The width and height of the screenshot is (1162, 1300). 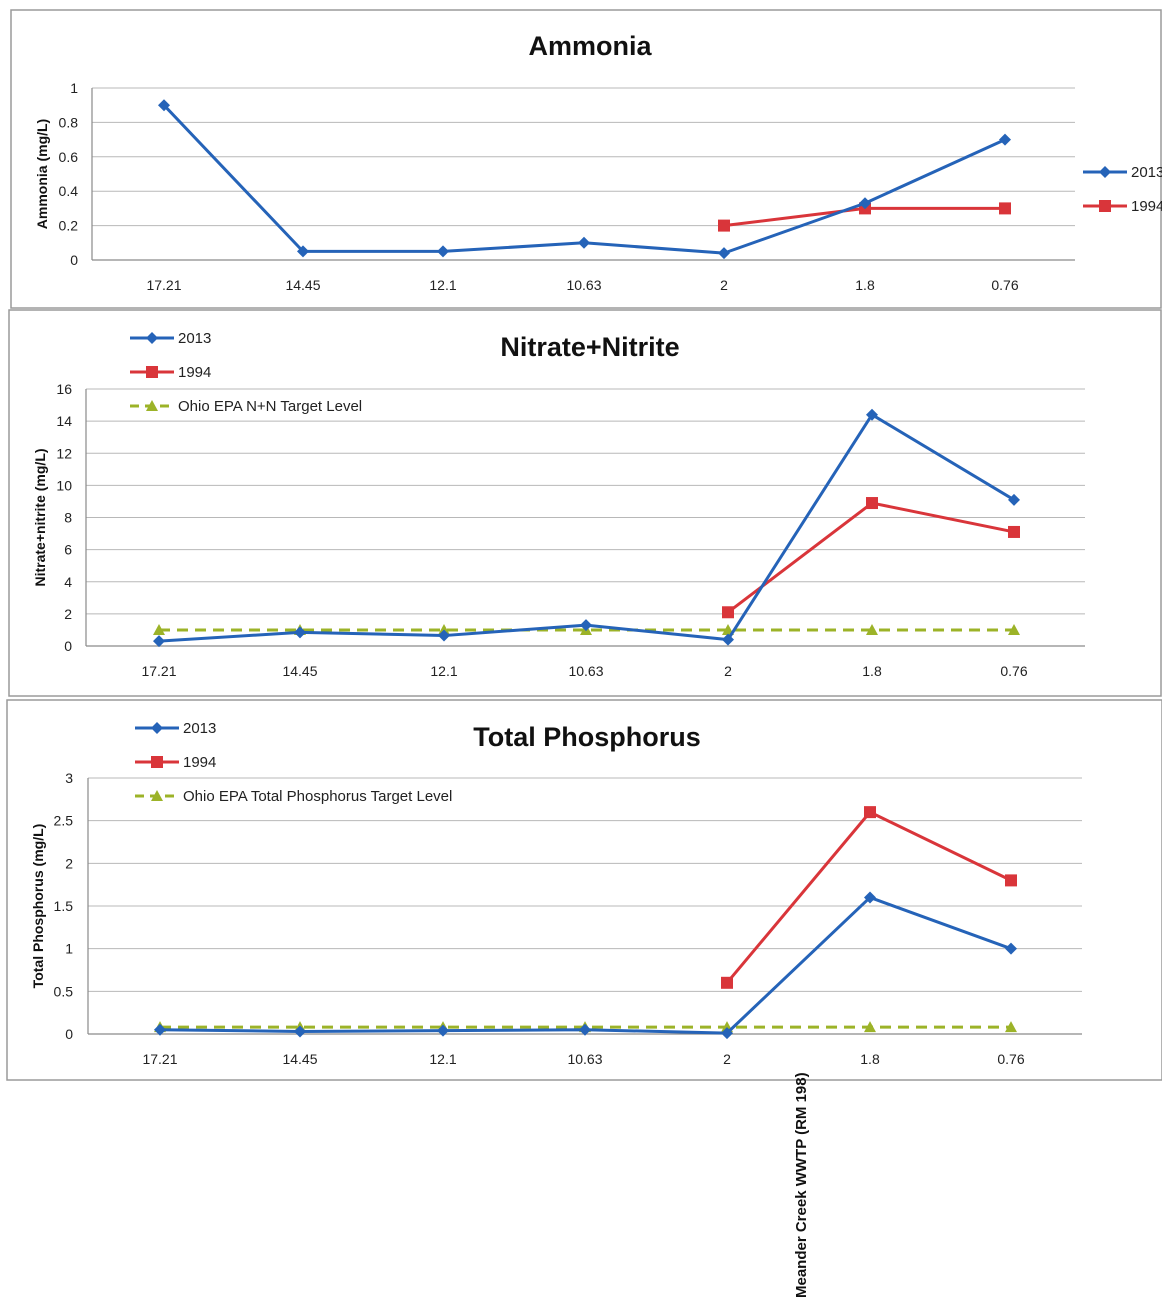 I want to click on y-tick-label: 1.5, so click(x=64, y=906).